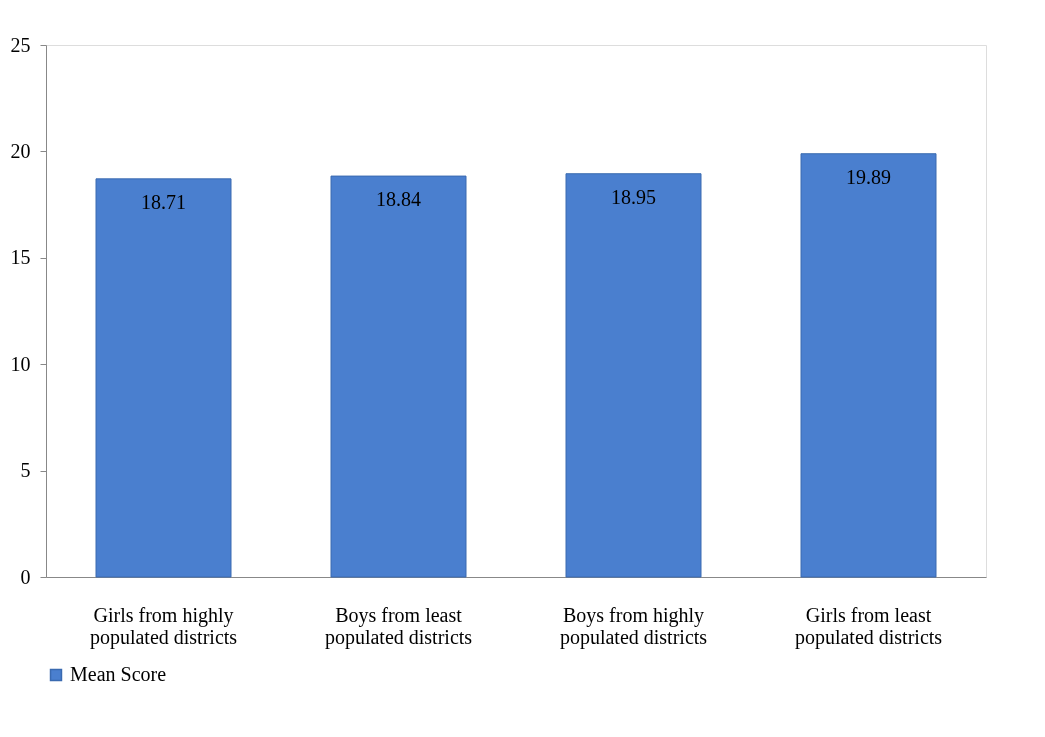  What do you see at coordinates (20, 363) in the screenshot?
I see `y-tick-label: 10` at bounding box center [20, 363].